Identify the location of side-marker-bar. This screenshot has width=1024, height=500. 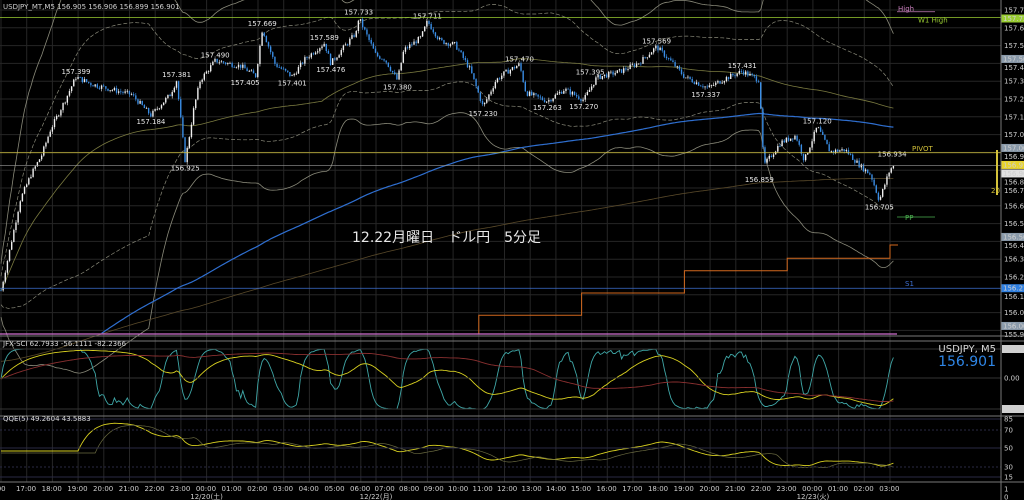
(997, 172).